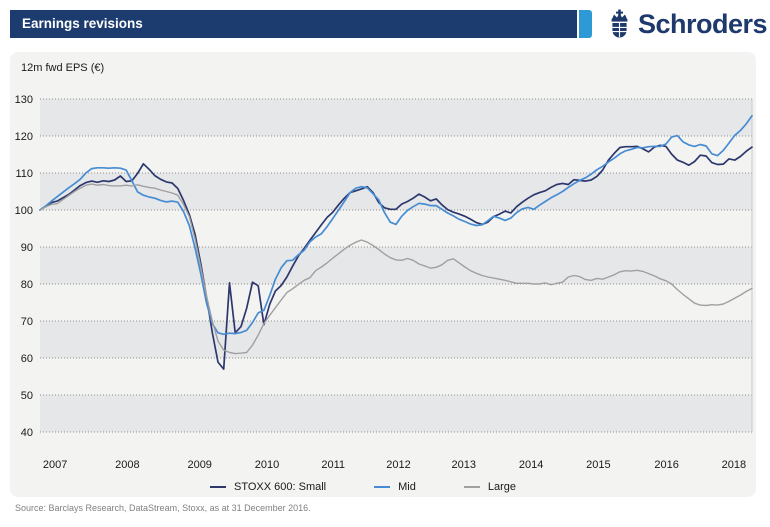 This screenshot has width=770, height=527. What do you see at coordinates (464, 465) in the screenshot?
I see `x-tick-label: 2013` at bounding box center [464, 465].